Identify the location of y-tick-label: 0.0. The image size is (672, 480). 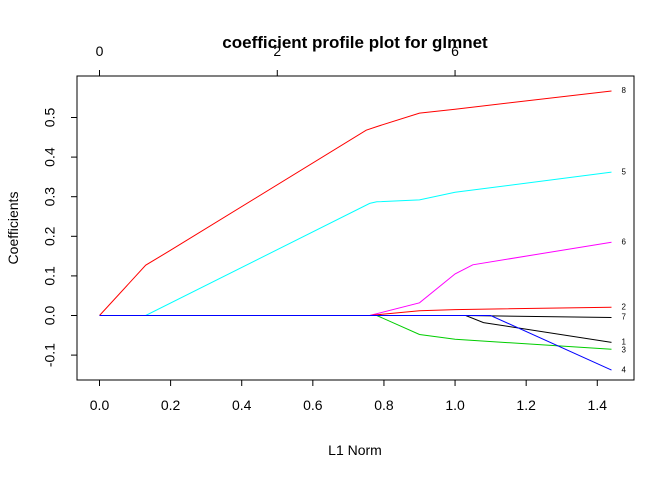
(50, 316).